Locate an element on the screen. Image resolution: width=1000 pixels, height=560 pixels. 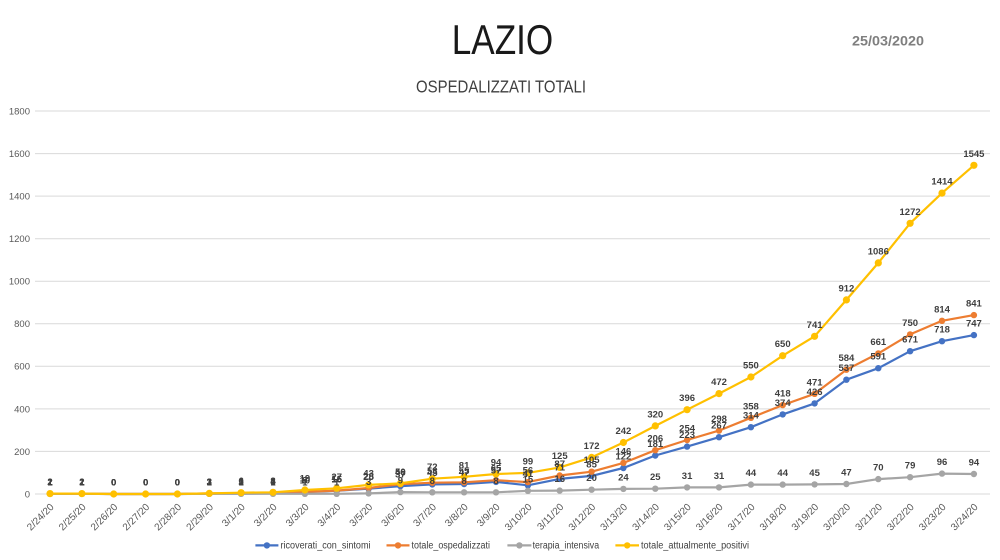
svg-text: totale_ospedalizzati is located at coordinates (451, 546).